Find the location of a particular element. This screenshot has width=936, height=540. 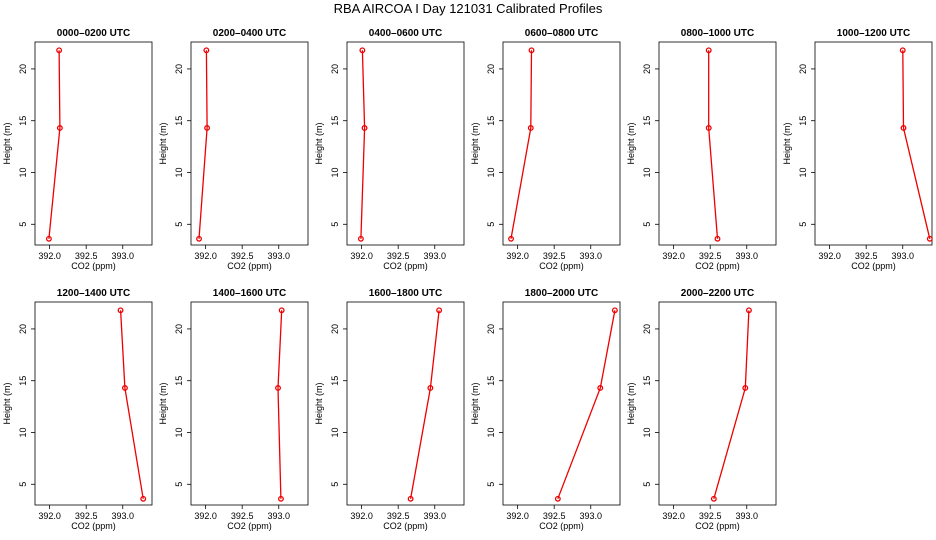

chart-title: 0600–0800 UTC is located at coordinates (561, 33).